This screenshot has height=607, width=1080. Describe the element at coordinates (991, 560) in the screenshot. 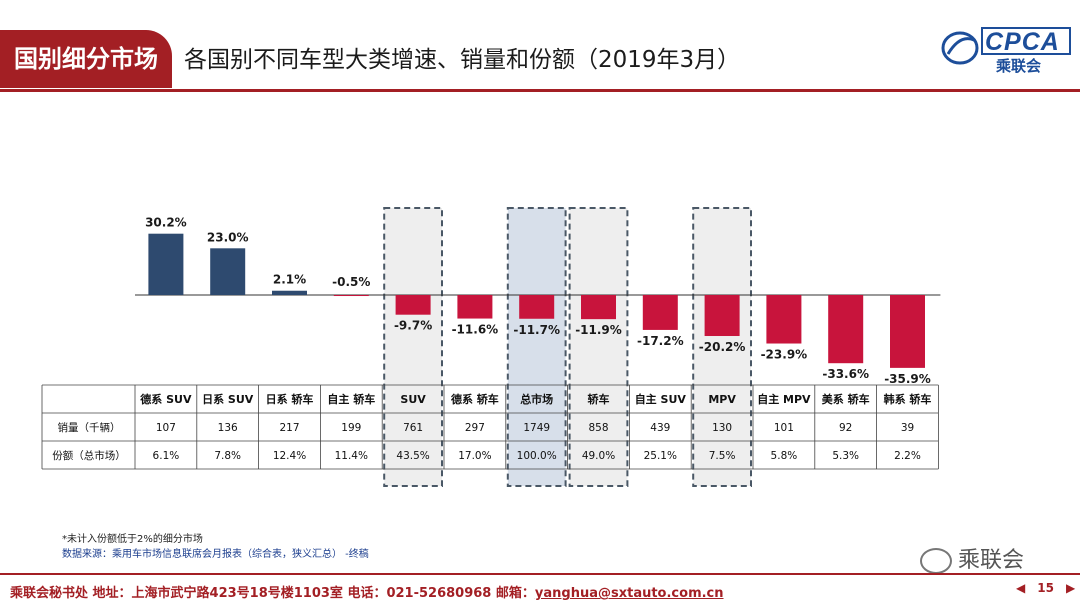

I see `watermark-text: 乘联会` at that location.